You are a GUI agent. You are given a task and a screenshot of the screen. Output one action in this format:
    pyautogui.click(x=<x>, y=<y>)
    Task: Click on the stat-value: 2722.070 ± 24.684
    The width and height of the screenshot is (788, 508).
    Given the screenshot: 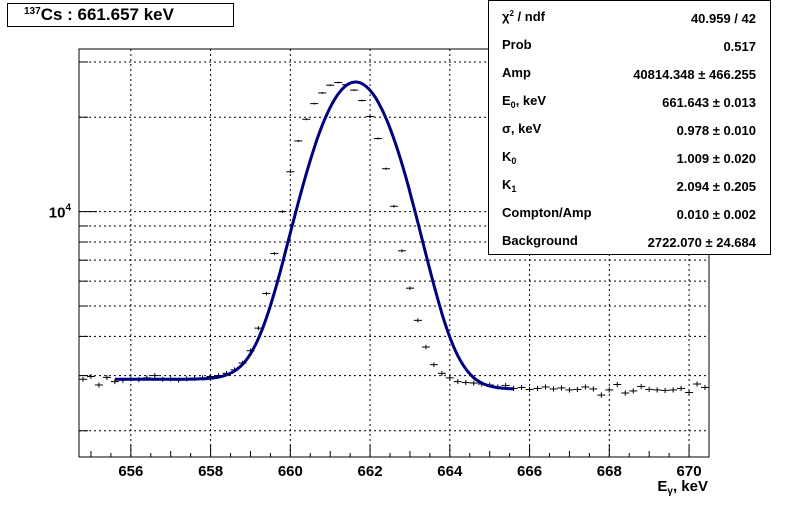 What is the action you would take?
    pyautogui.click(x=701, y=242)
    